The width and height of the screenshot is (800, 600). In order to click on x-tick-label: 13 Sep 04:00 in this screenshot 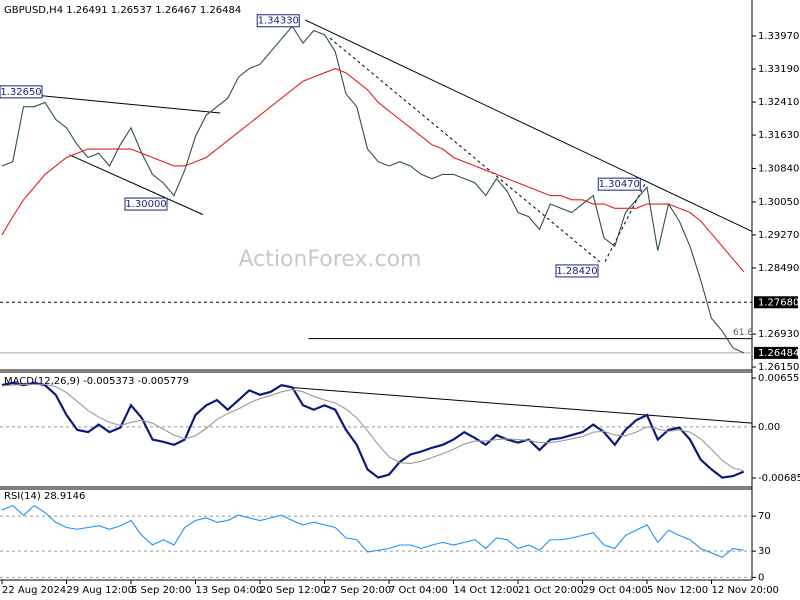, I will do `click(229, 590)`.